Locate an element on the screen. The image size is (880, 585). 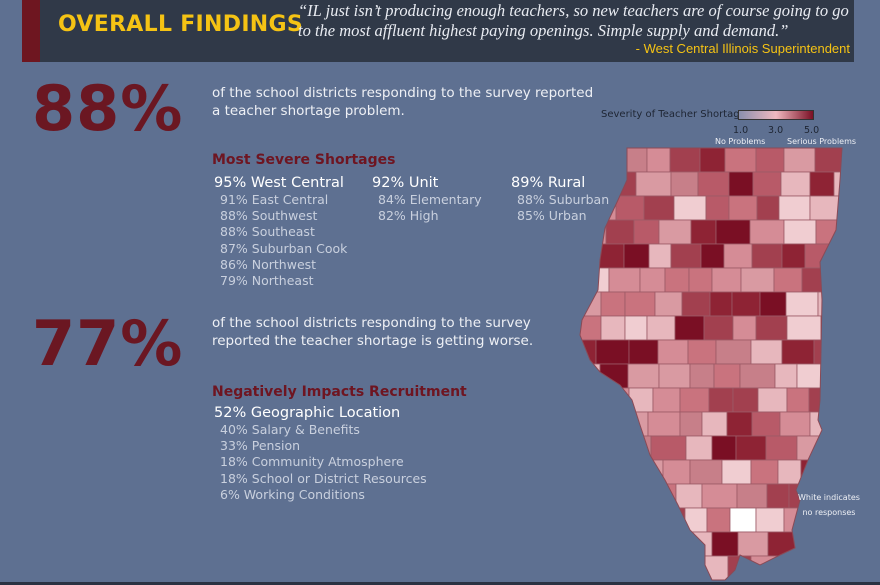
list-item: 18% Community Atmosphere is located at coordinates (312, 462).